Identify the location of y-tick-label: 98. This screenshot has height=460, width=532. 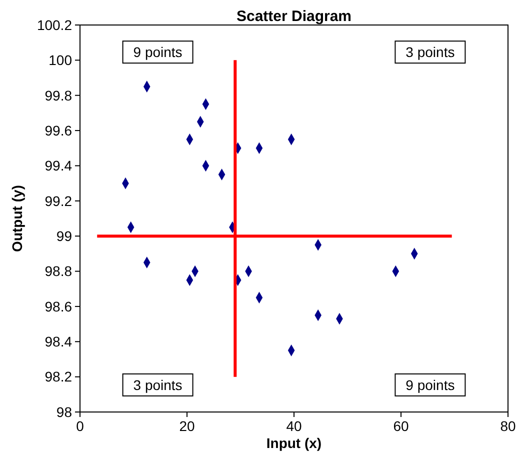
(64, 412).